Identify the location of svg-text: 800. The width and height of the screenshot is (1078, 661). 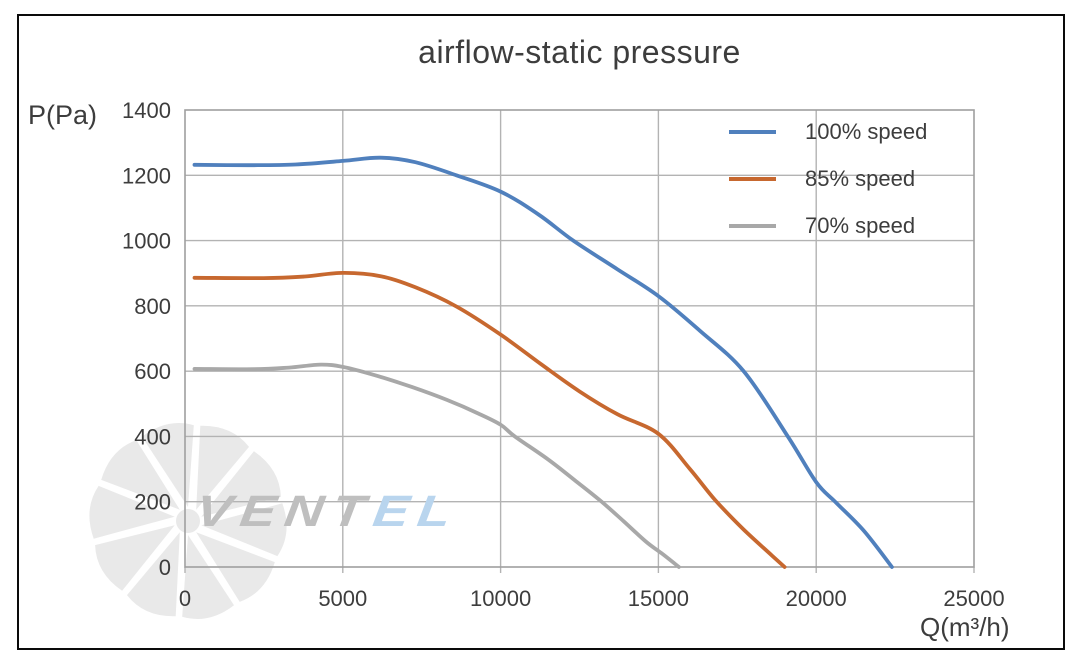
(152, 306).